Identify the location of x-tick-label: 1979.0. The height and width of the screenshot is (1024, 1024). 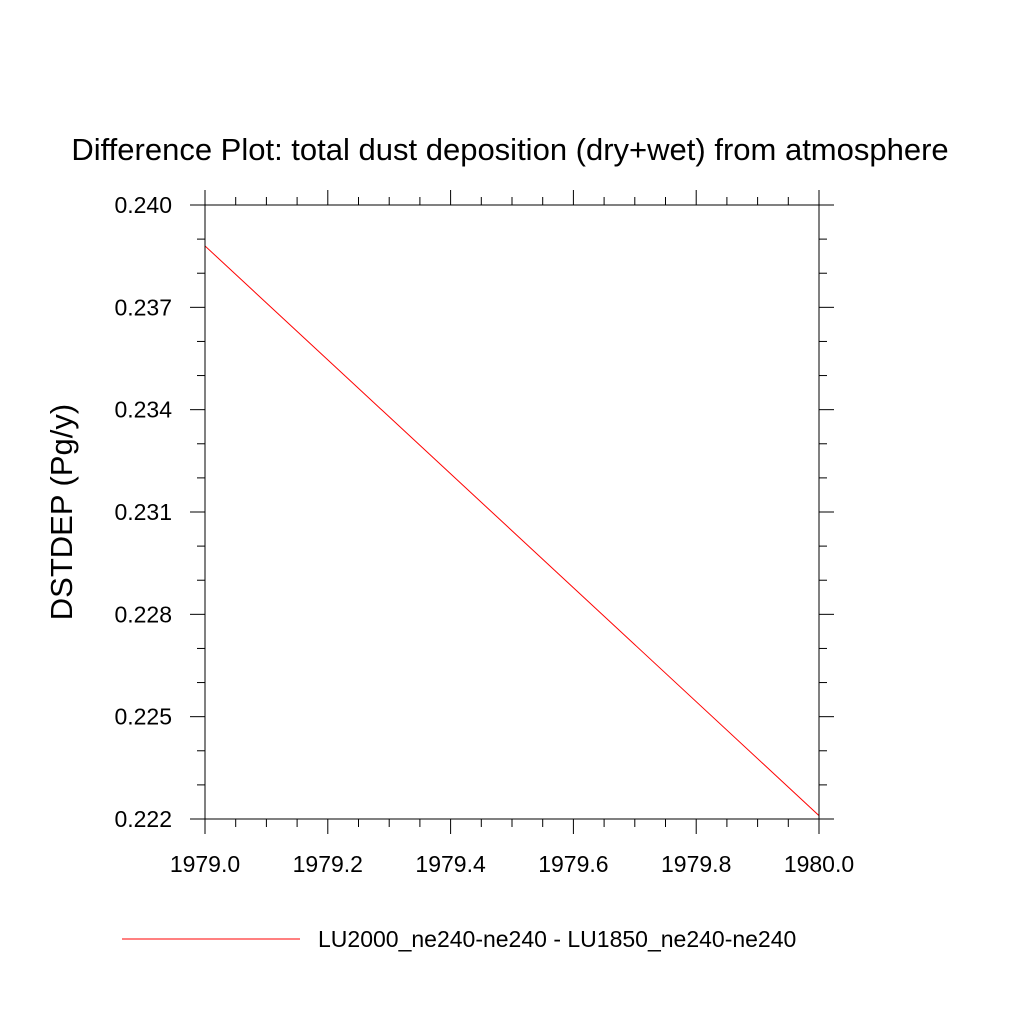
(205, 864).